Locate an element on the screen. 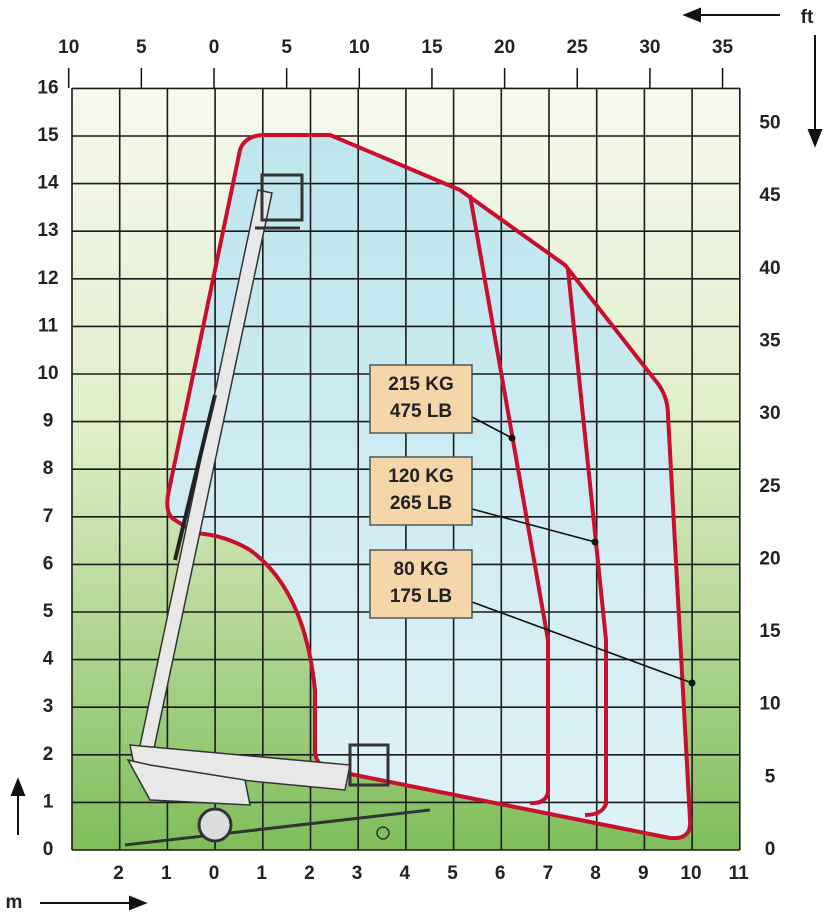 The height and width of the screenshot is (920, 827). load-labels: 215 KG 475 LB 120 KG 265 LB 80 KG 175 LB is located at coordinates (532, 525).